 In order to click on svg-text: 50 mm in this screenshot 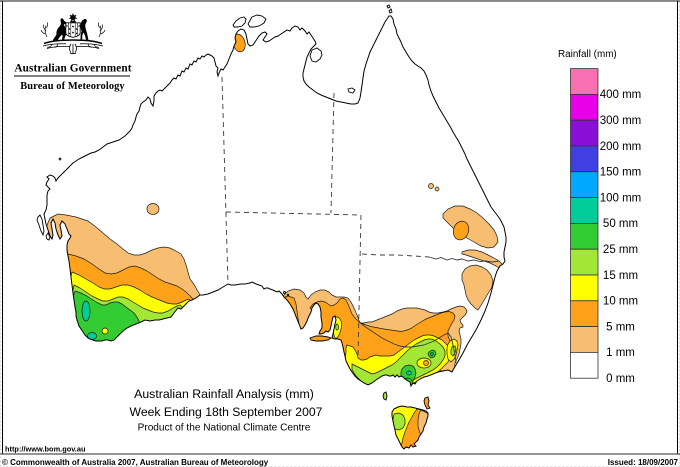, I will do `click(620, 224)`.